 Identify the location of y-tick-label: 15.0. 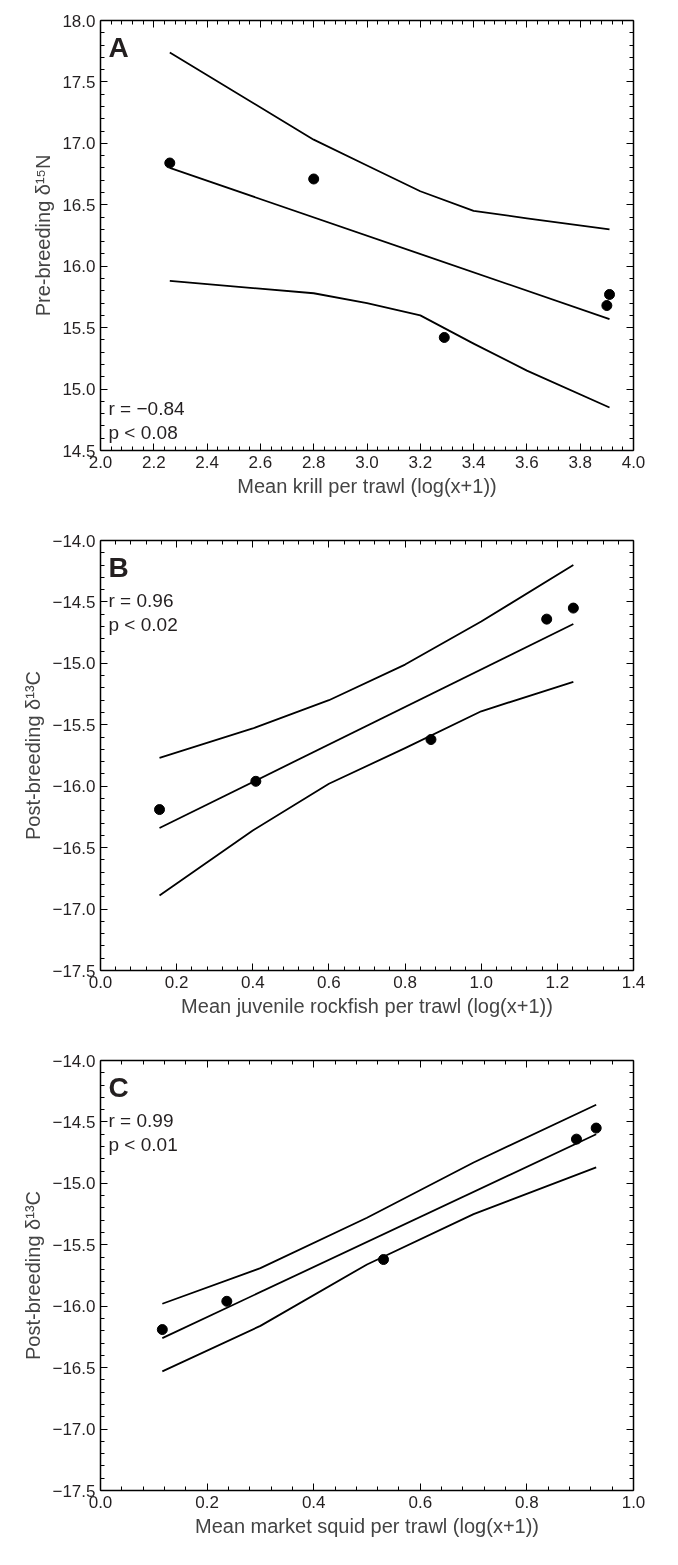
(79, 390).